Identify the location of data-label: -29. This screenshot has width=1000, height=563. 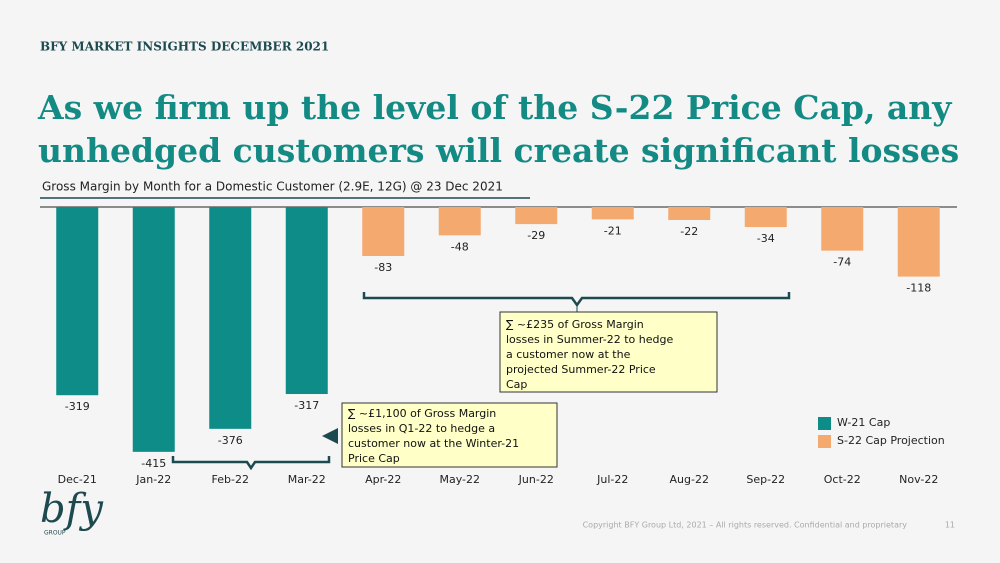
(536, 235).